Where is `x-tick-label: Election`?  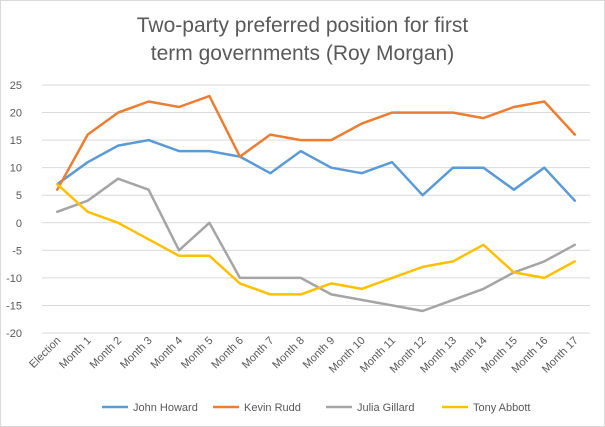 x-tick-label: Election is located at coordinates (45, 353).